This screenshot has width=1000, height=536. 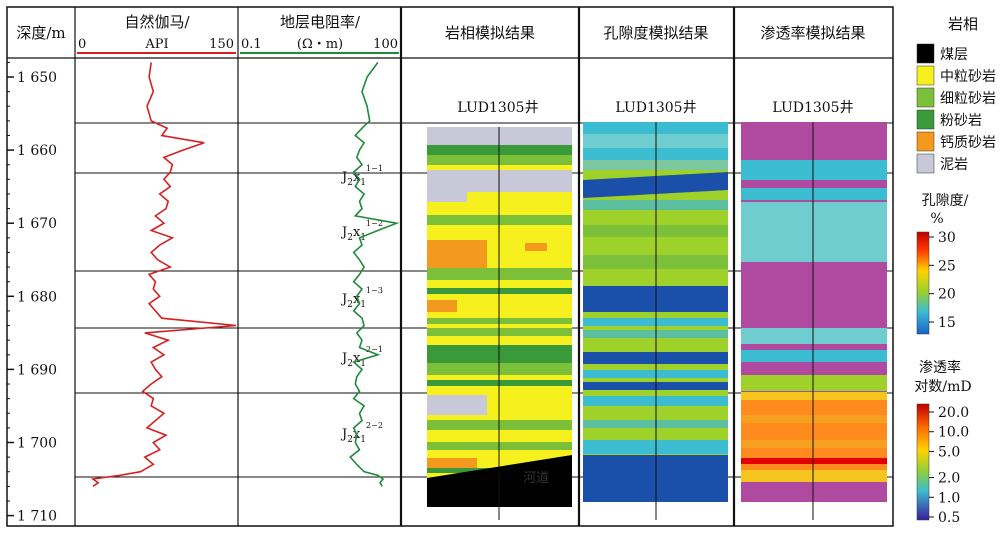 I want to click on depth-tick-label: 1 650, so click(x=37, y=78).